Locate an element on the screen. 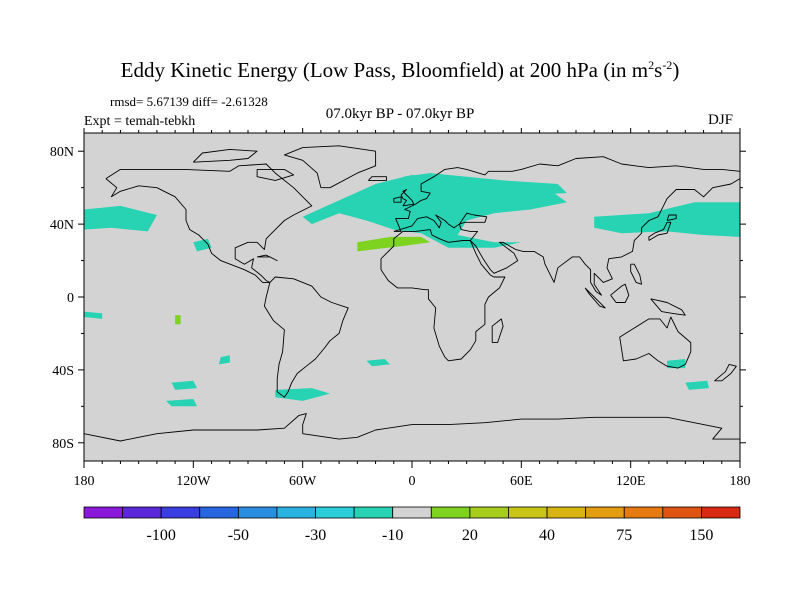  y-tick-label: 40S is located at coordinates (63, 371).